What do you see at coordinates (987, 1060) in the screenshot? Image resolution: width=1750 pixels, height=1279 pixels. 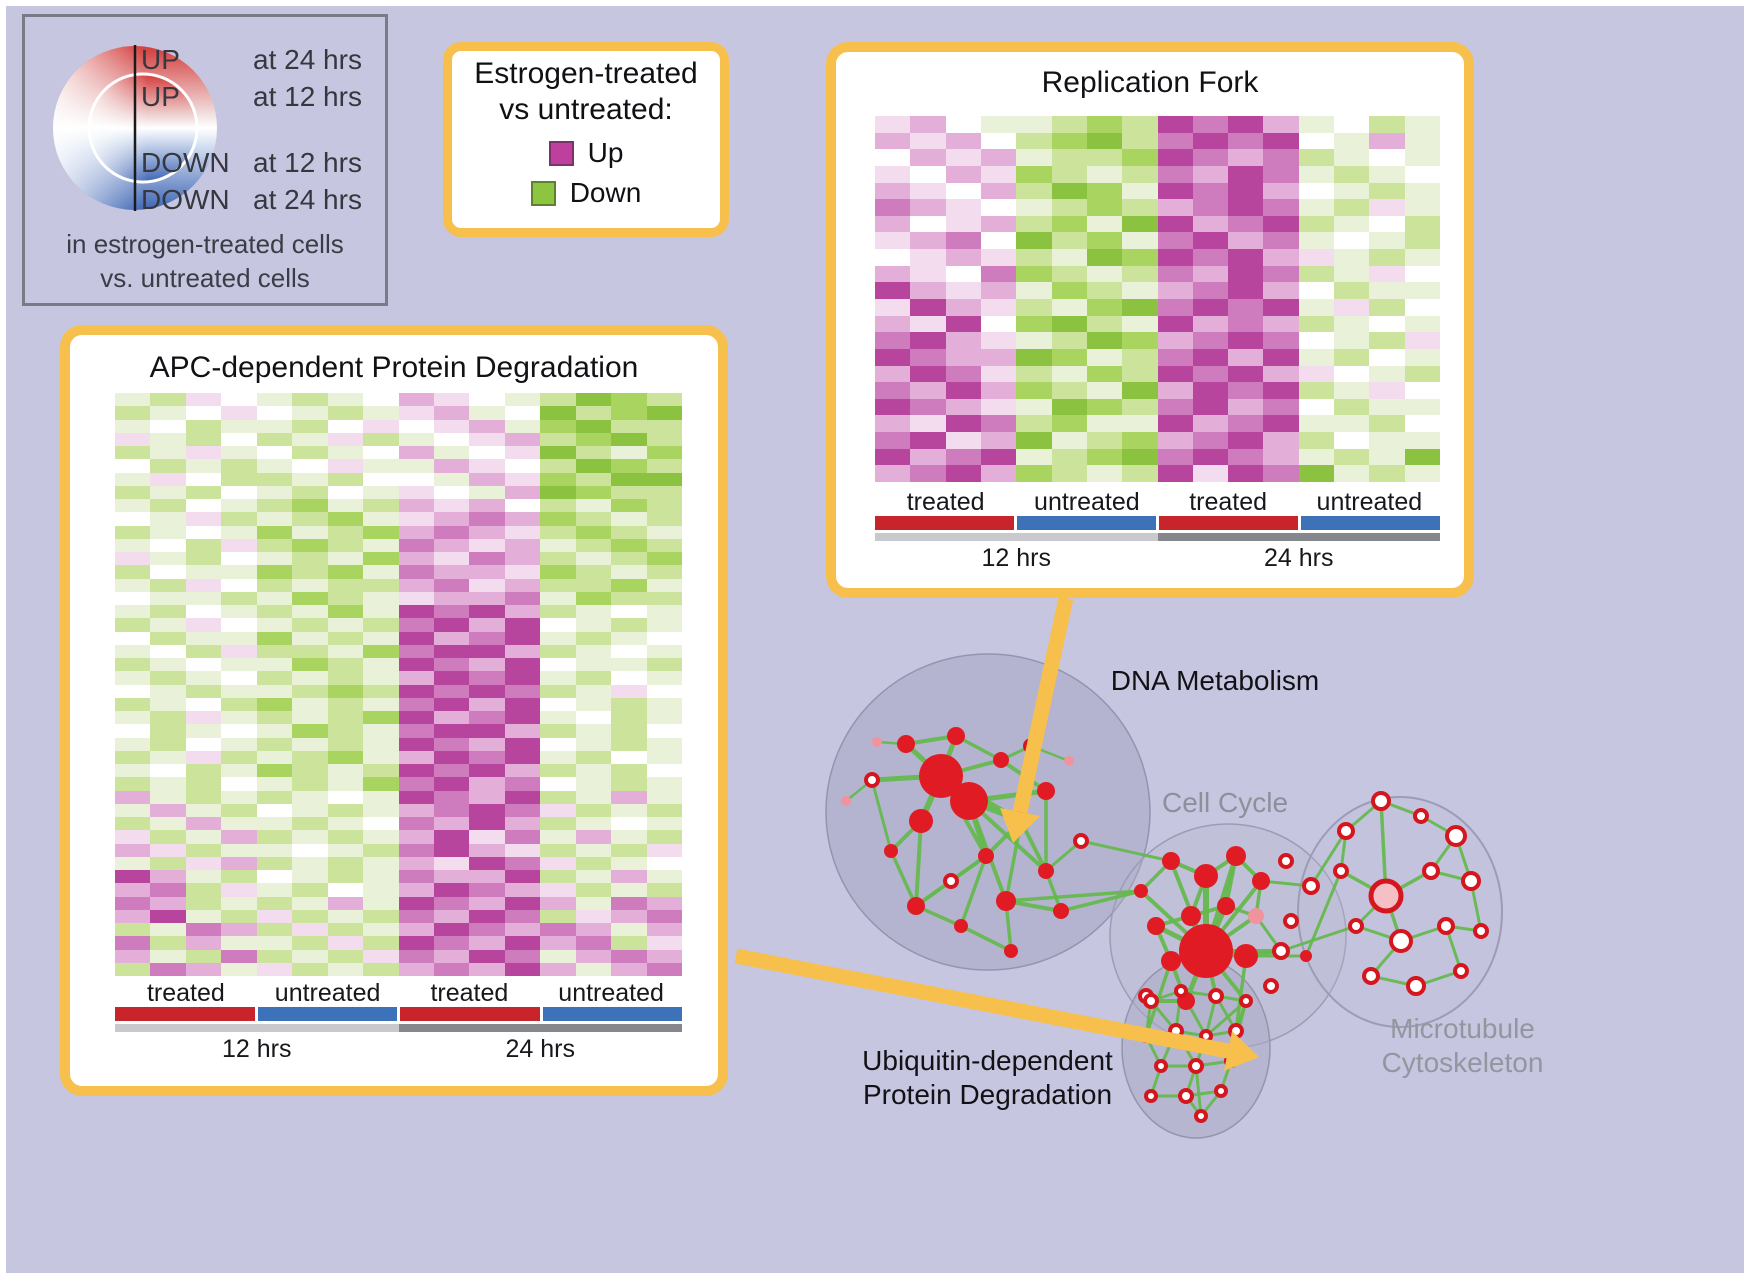 I see `ubiquitin-label-line1: Ubiquitin-dependent` at bounding box center [987, 1060].